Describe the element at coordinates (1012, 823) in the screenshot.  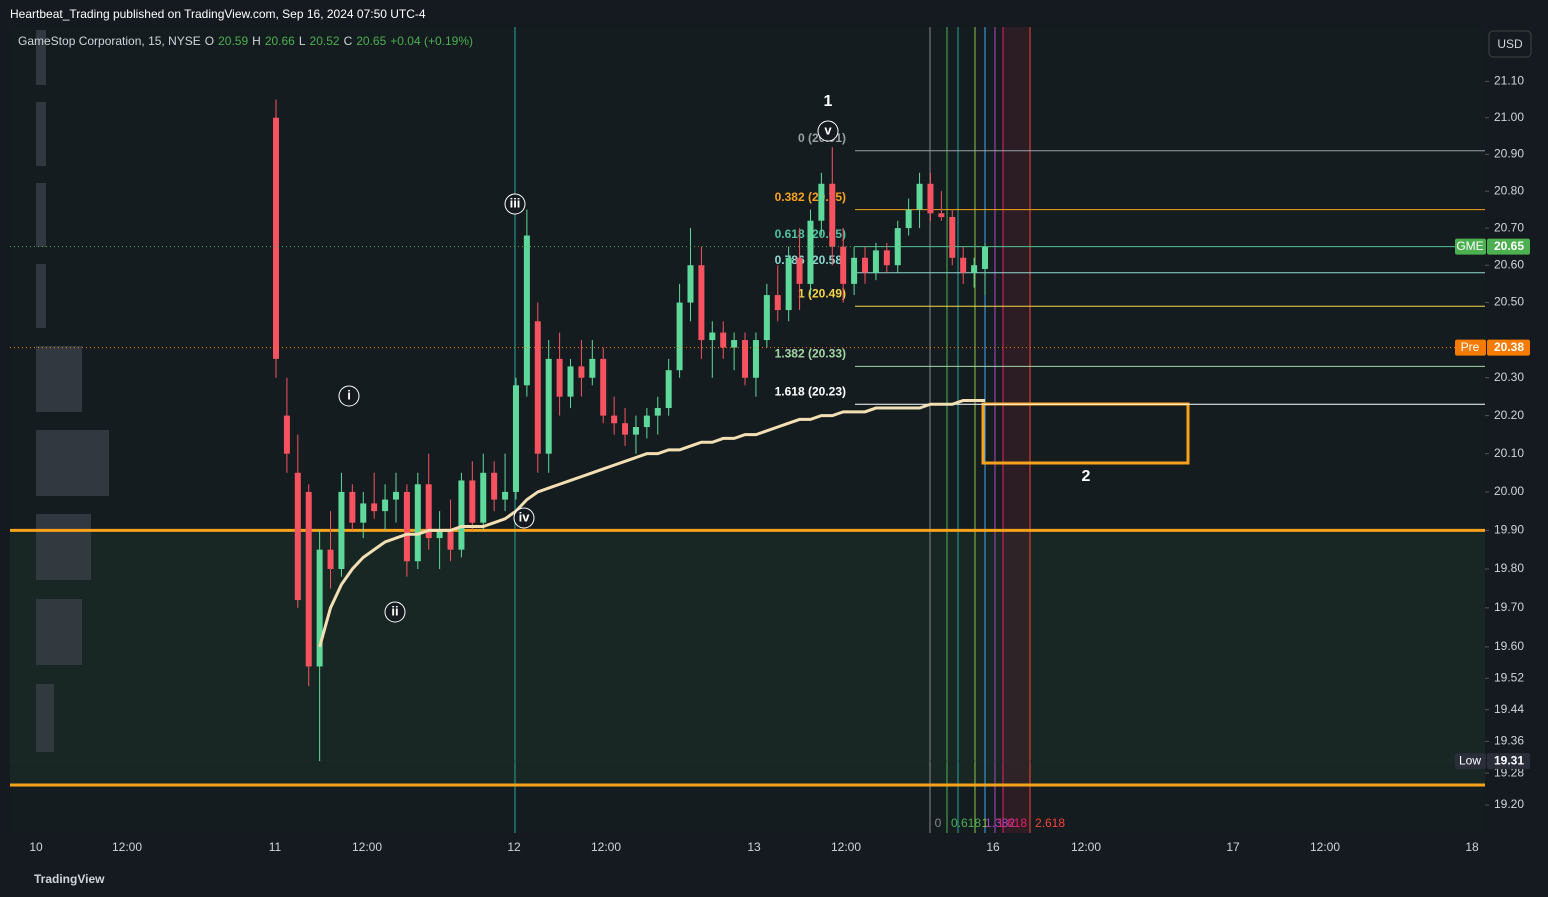
I see `time-zone-label: 1.618` at that location.